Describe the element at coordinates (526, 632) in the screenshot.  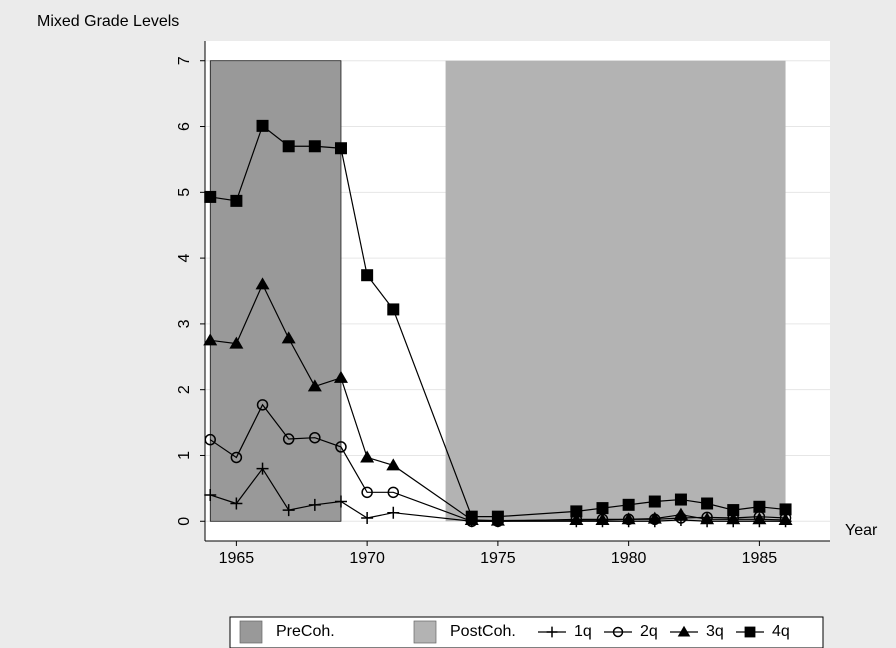
I see `legend` at that location.